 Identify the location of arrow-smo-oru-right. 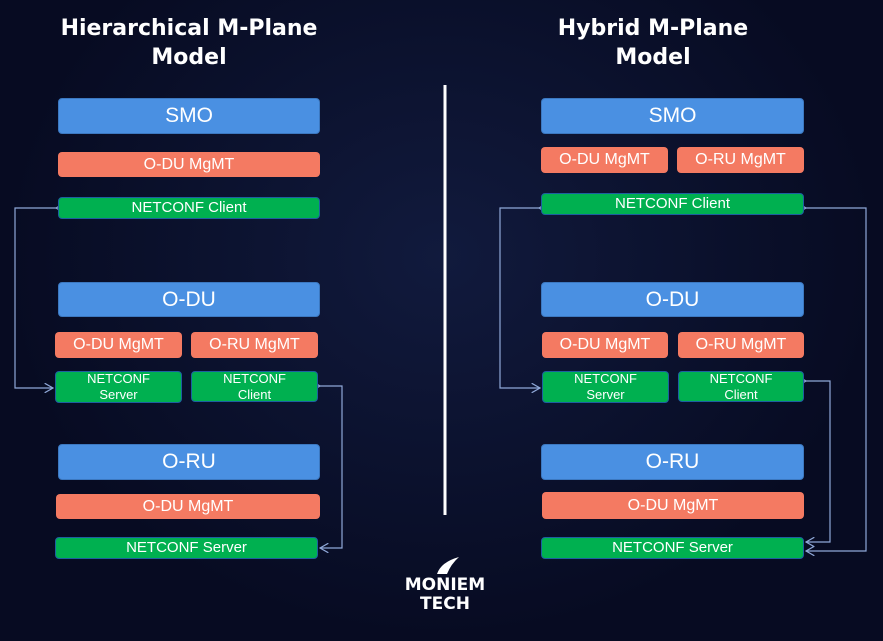
(836, 379).